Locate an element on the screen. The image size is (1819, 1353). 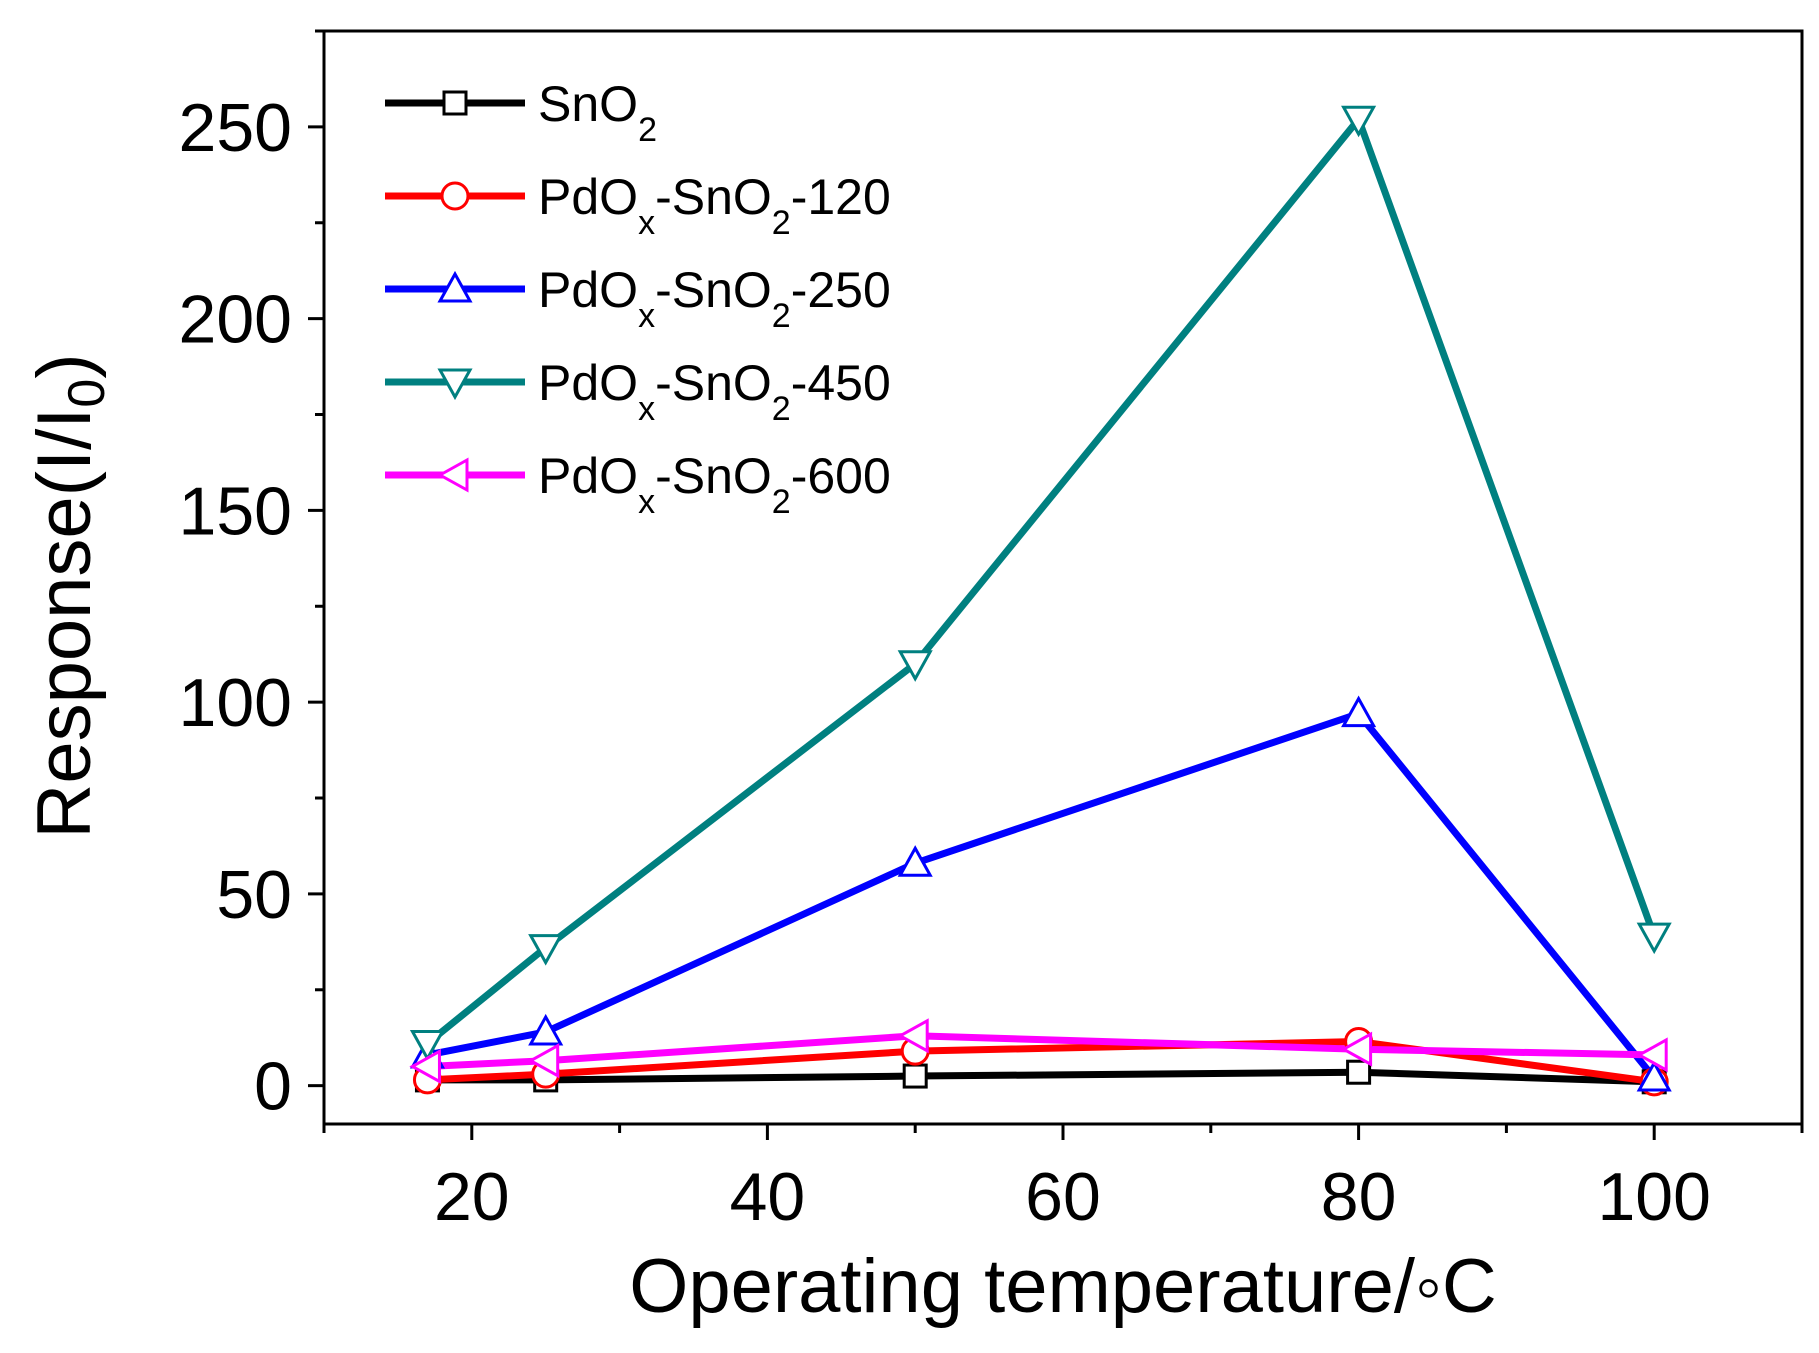
data-point-s3-p3 is located at coordinates (1359, 121).